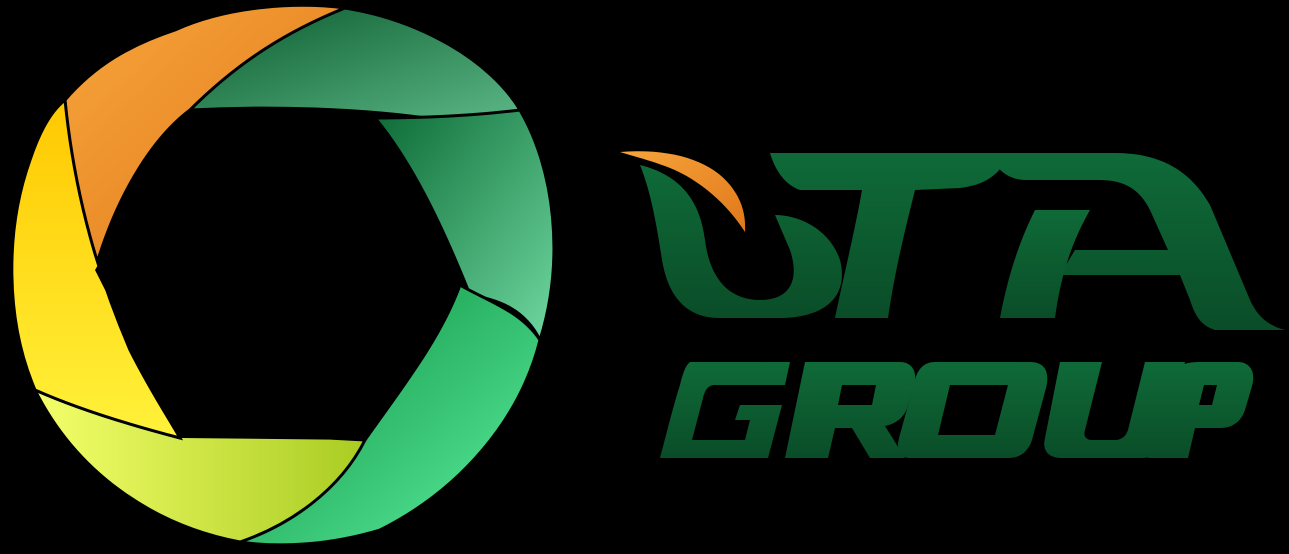 Image resolution: width=1289 pixels, height=554 pixels. I want to click on letter-a, so click(1137, 241).